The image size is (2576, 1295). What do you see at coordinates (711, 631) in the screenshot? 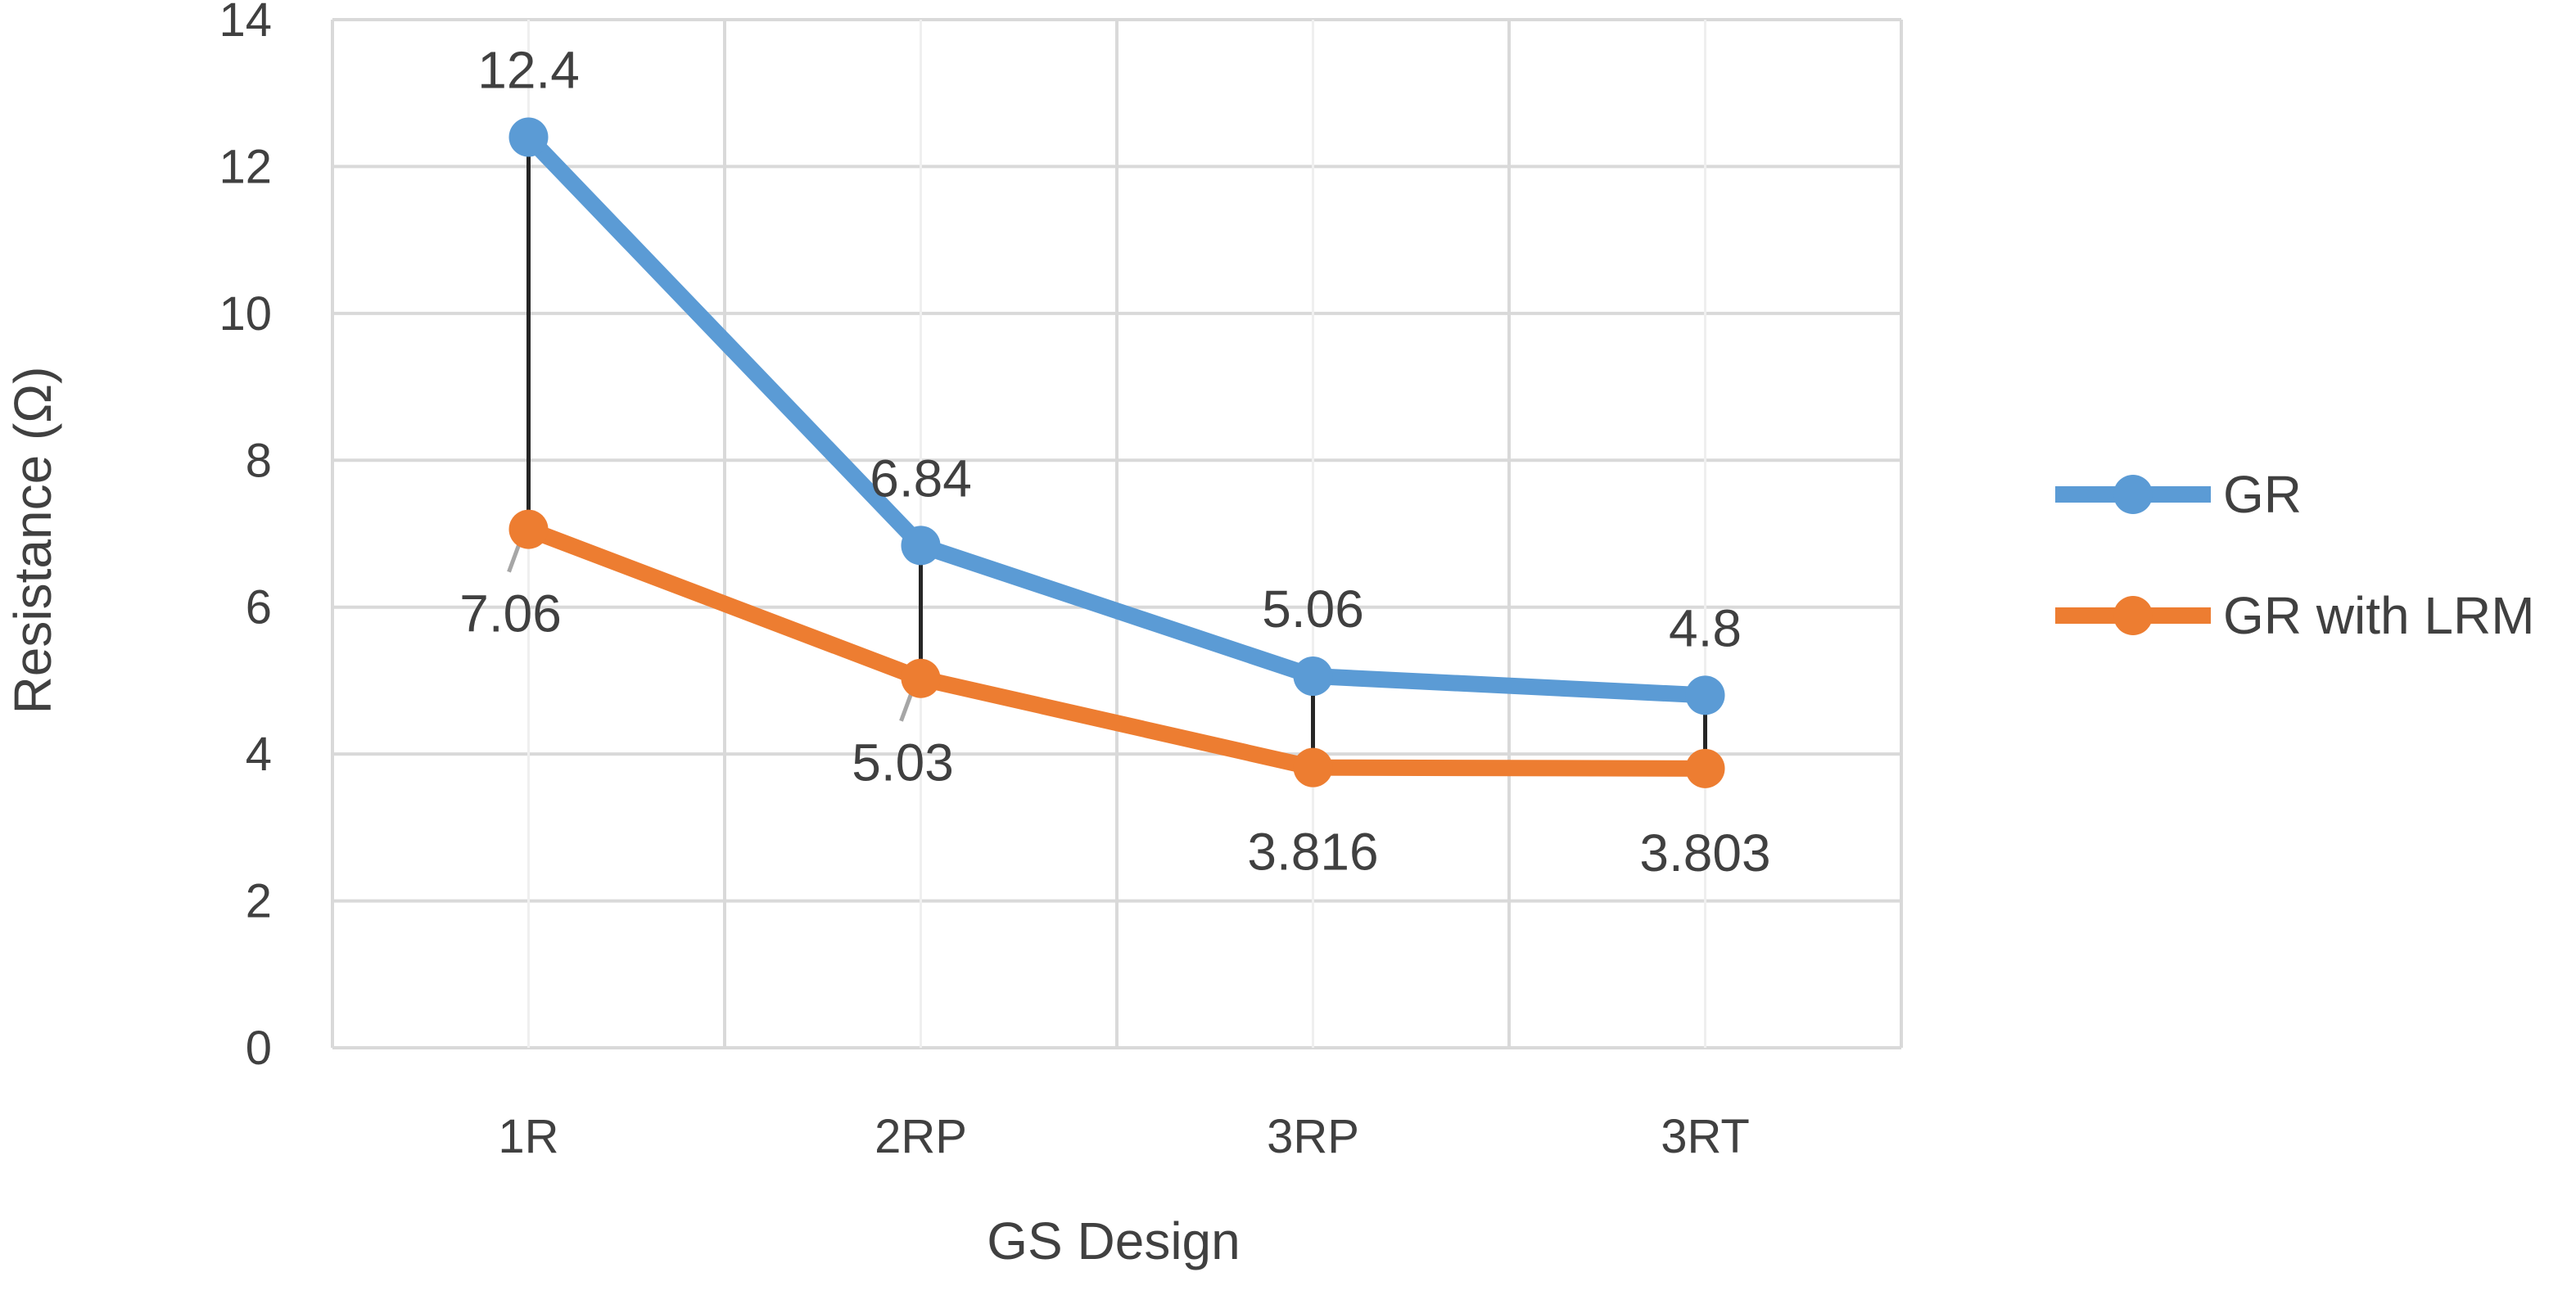
I see `label-leader-lines` at bounding box center [711, 631].